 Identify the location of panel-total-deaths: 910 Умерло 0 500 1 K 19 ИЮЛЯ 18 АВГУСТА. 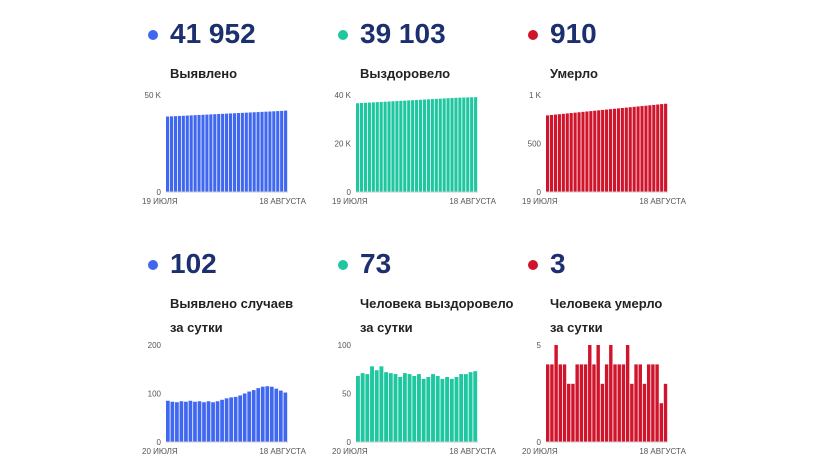
(624, 125).